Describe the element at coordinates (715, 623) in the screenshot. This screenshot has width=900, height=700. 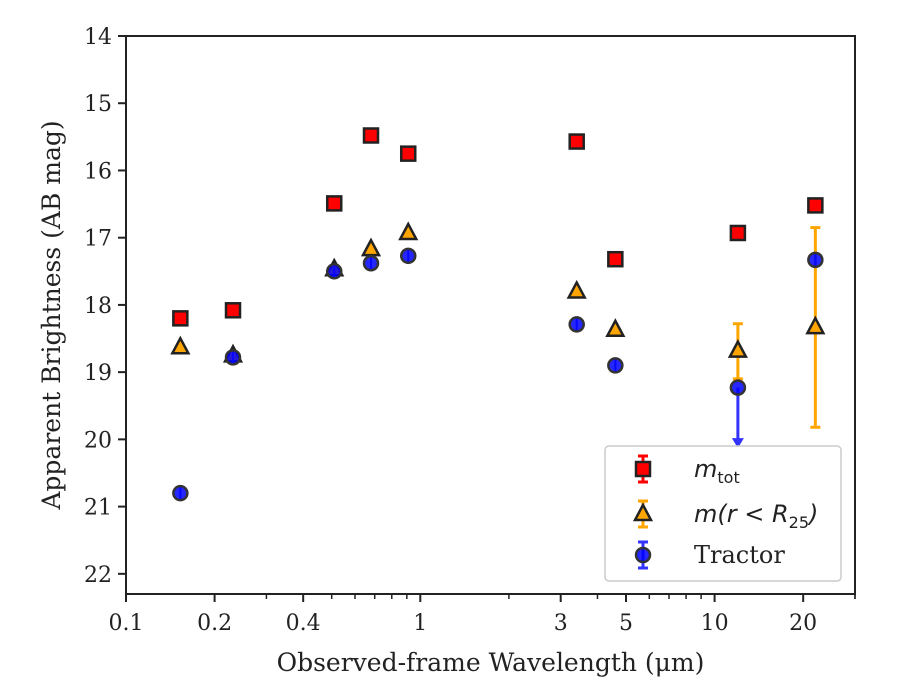
I see `x-tick-label-6: 10` at that location.